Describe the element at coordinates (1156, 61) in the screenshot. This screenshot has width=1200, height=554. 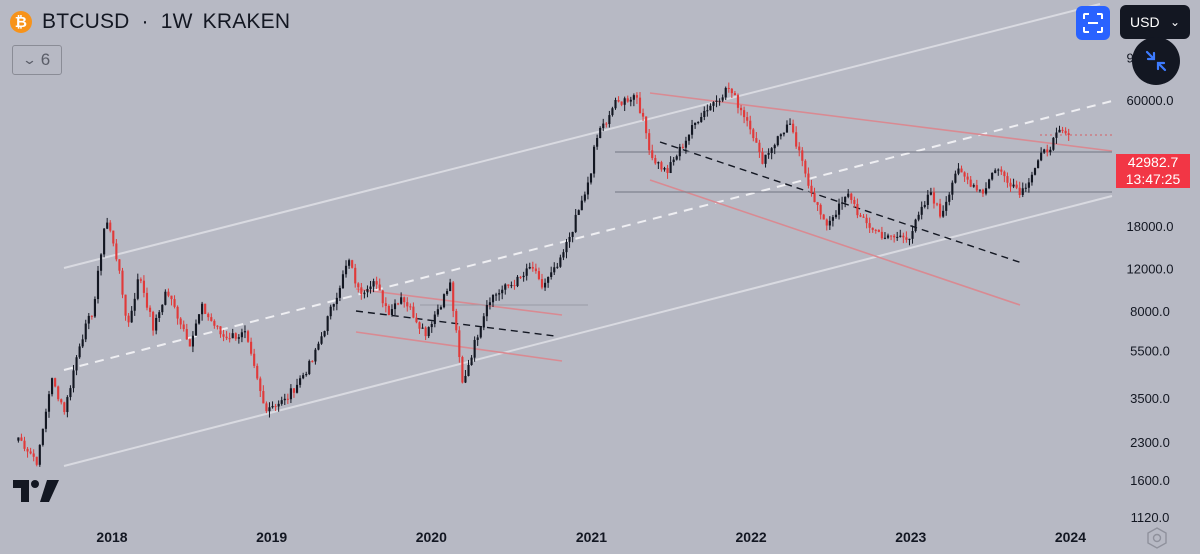
I see `collapse-chart-button` at that location.